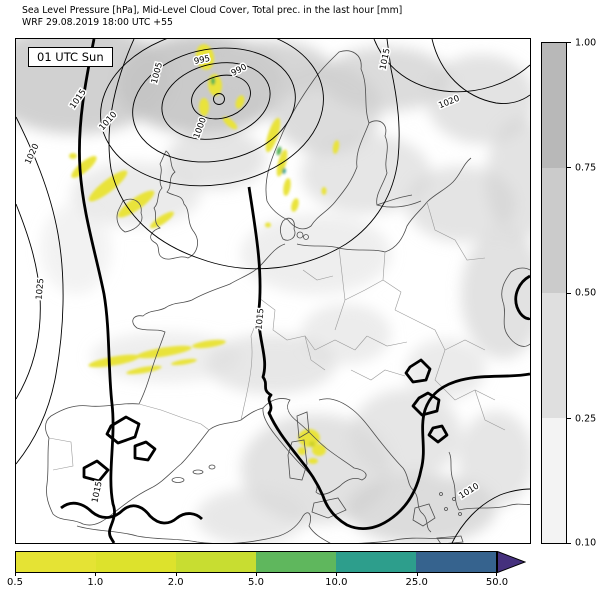 This screenshot has width=613, height=610. I want to click on cloud-colorbar-tick-label: 1.00, so click(586, 43).